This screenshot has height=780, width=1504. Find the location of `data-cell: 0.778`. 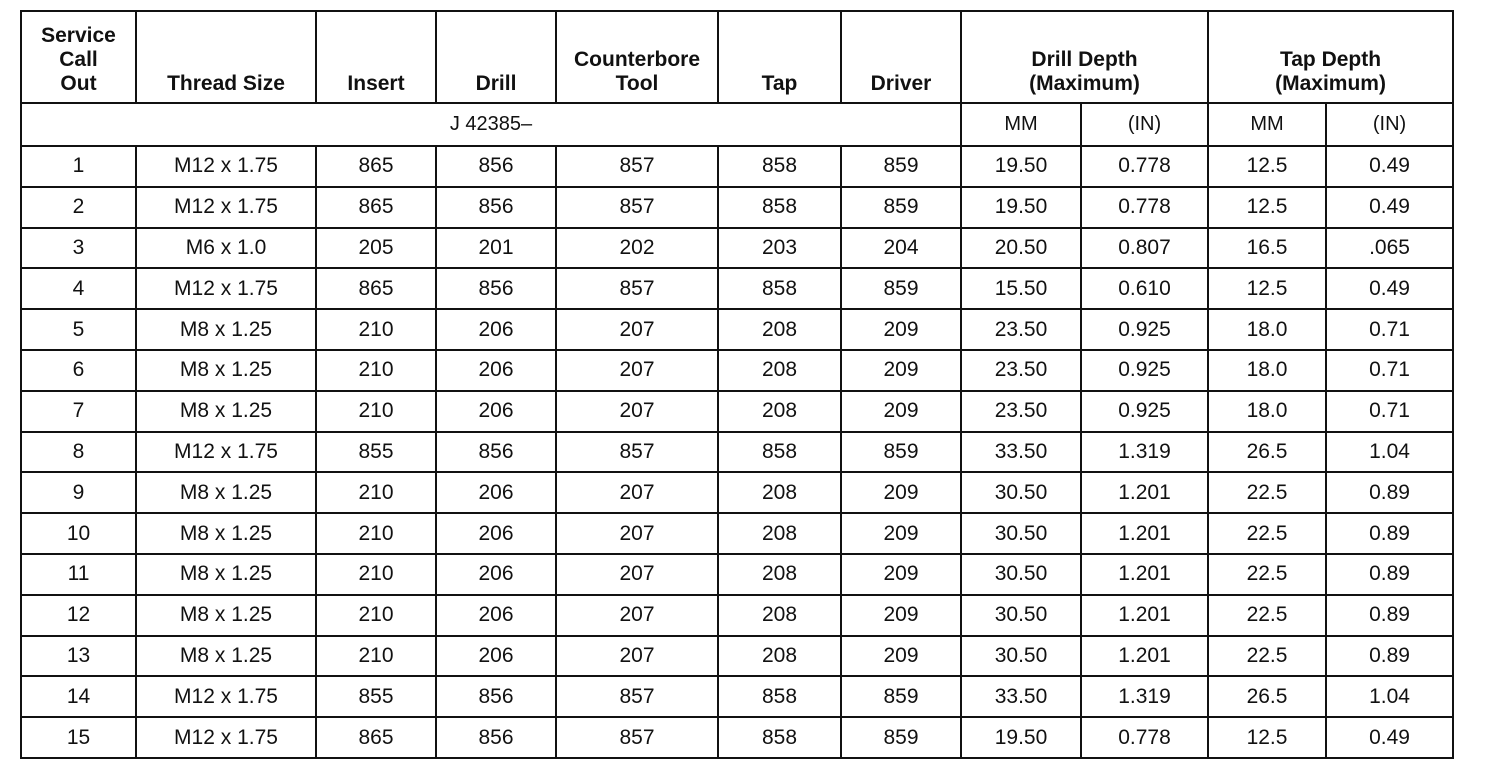

data-cell: 0.778 is located at coordinates (1144, 207).